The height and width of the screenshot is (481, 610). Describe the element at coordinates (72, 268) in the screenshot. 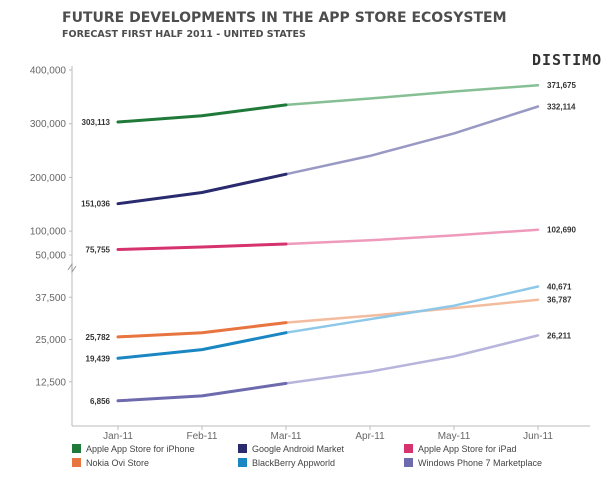

I see `axis-break-icon` at that location.